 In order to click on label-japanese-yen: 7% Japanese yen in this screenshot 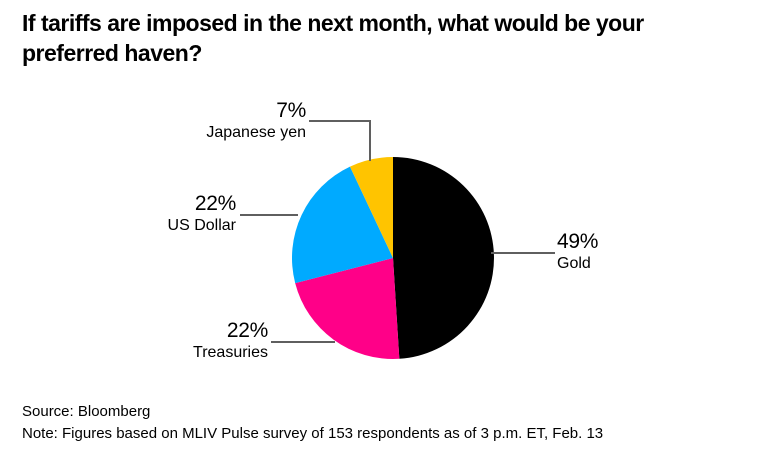, I will do `click(256, 120)`.